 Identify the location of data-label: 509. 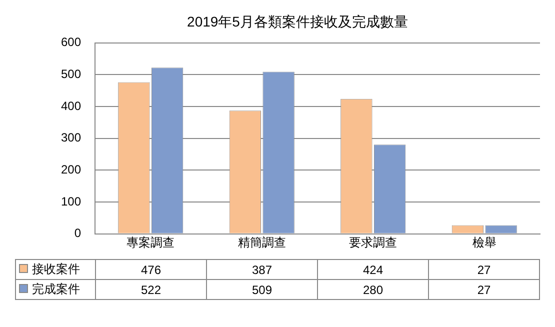
(262, 290).